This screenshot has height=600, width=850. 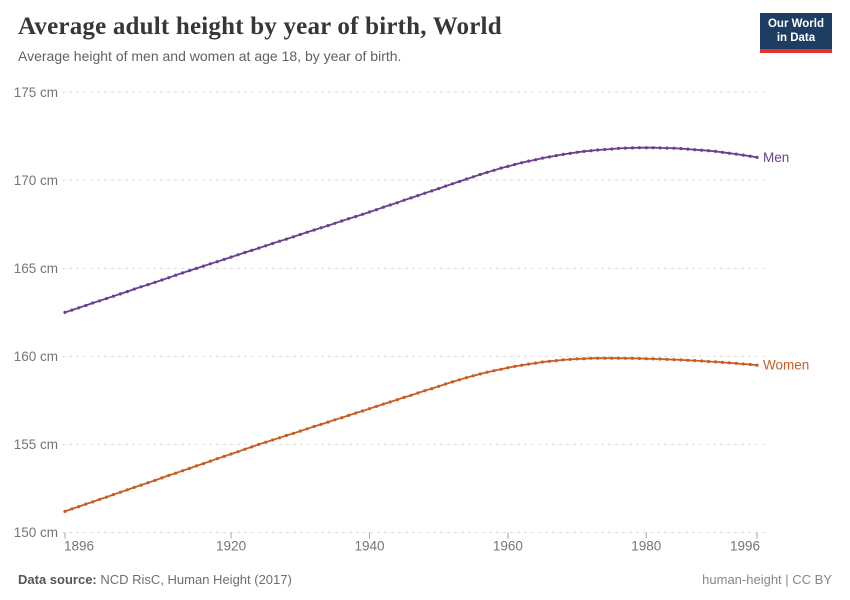 I want to click on men-point-1917, so click(x=210, y=264).